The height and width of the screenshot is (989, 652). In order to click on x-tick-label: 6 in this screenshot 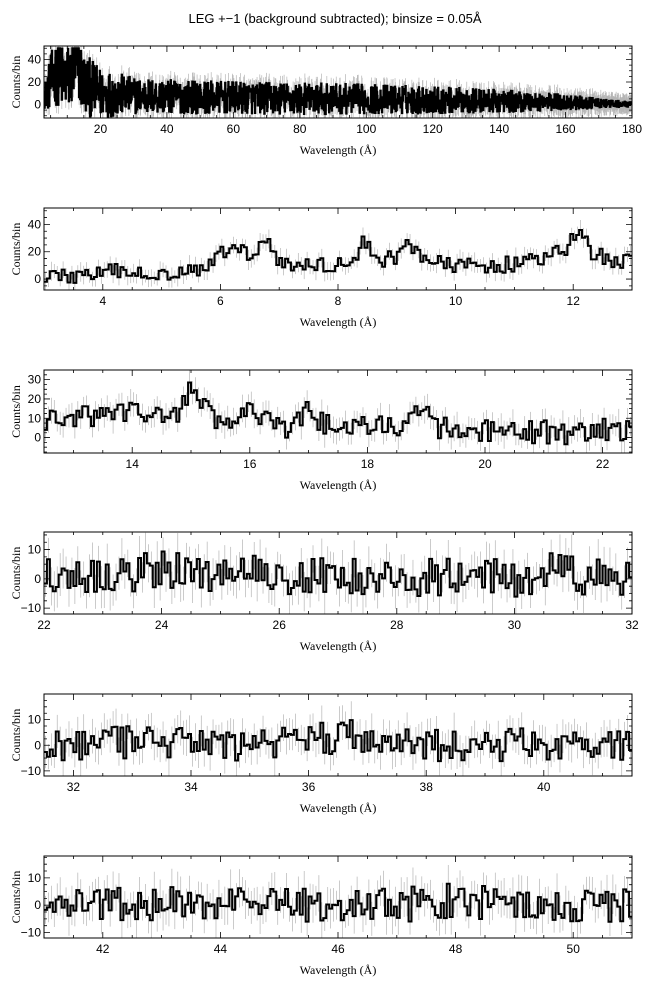, I will do `click(220, 301)`.